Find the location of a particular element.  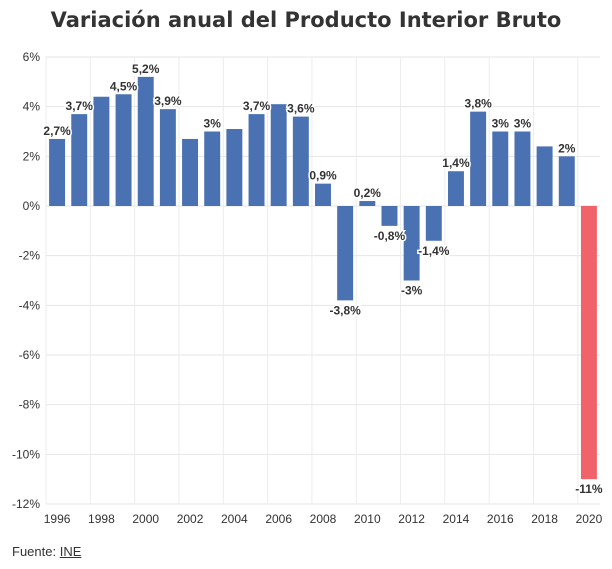

x-tick-label: 2006 is located at coordinates (278, 519).